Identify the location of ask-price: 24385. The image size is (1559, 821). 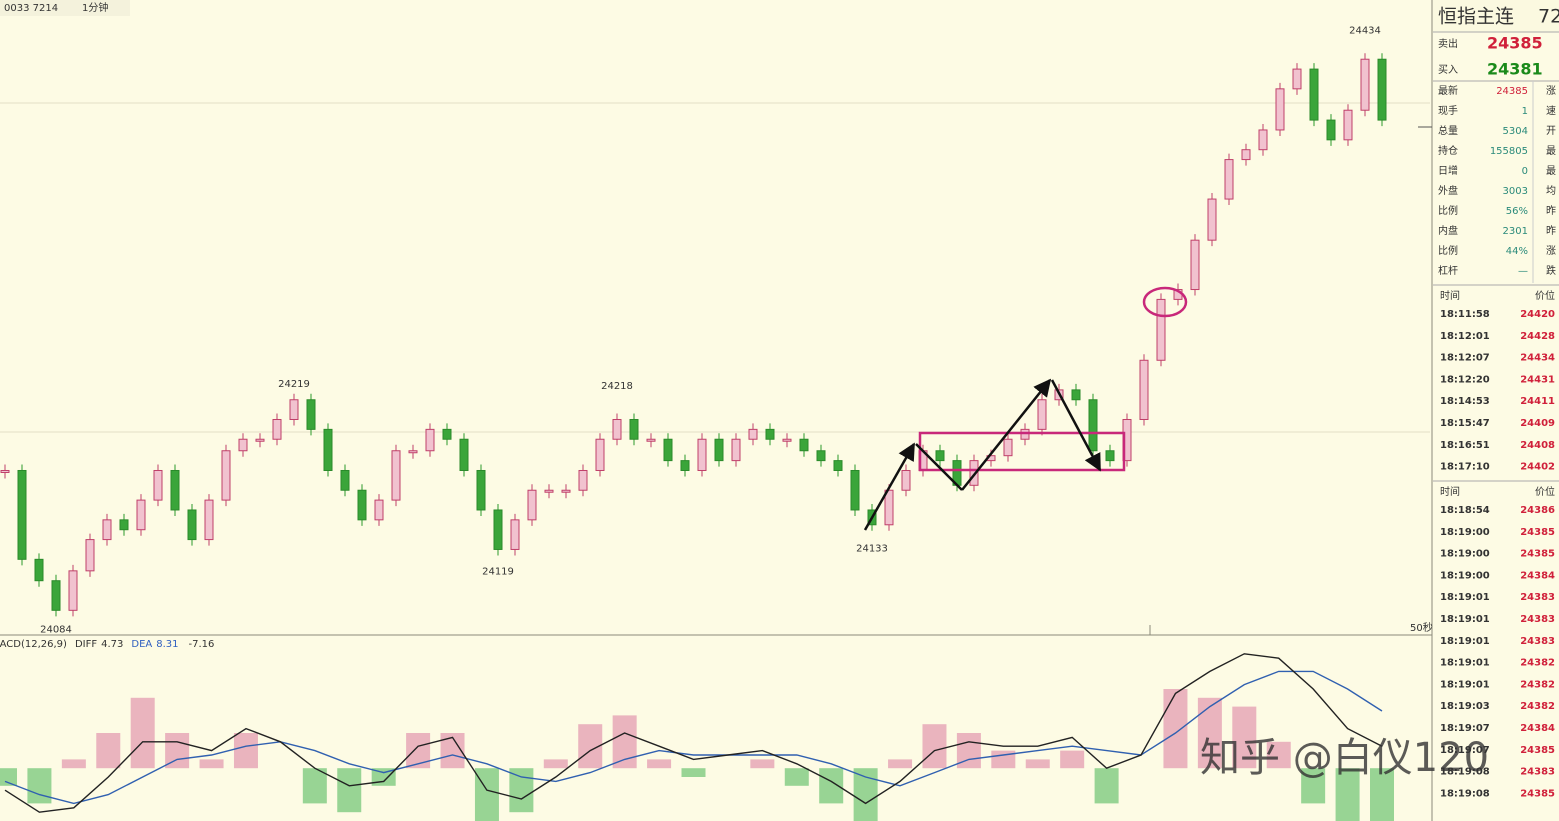
(1515, 43).